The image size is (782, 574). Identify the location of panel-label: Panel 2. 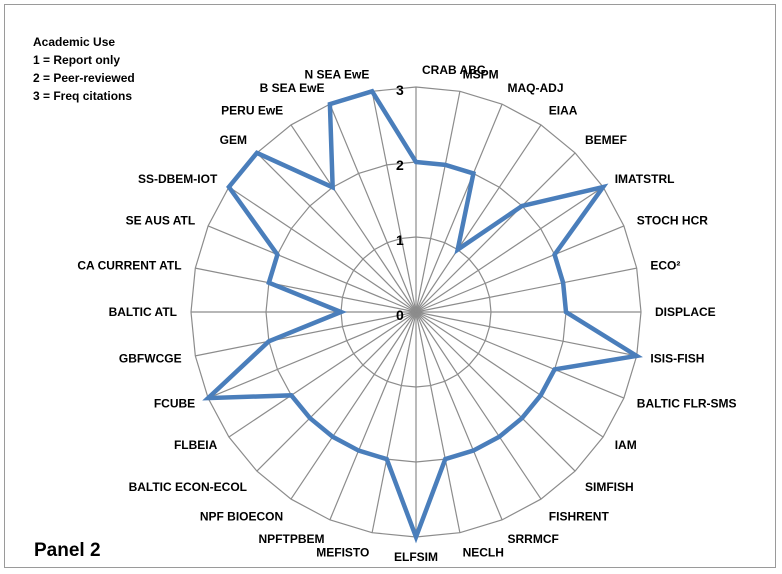
(67, 550).